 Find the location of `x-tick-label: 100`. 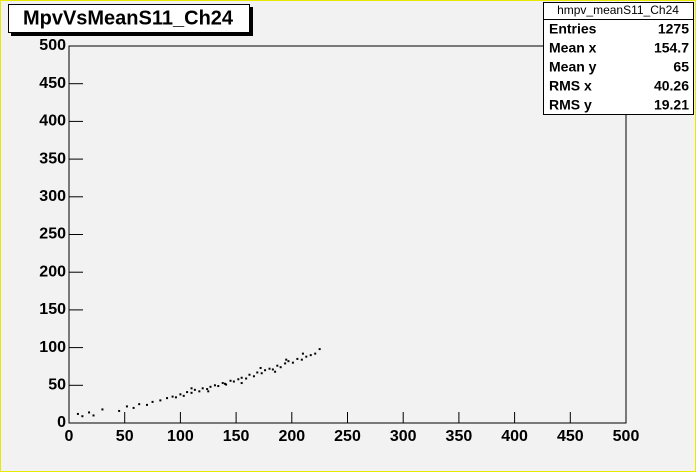

x-tick-label: 100 is located at coordinates (180, 436).